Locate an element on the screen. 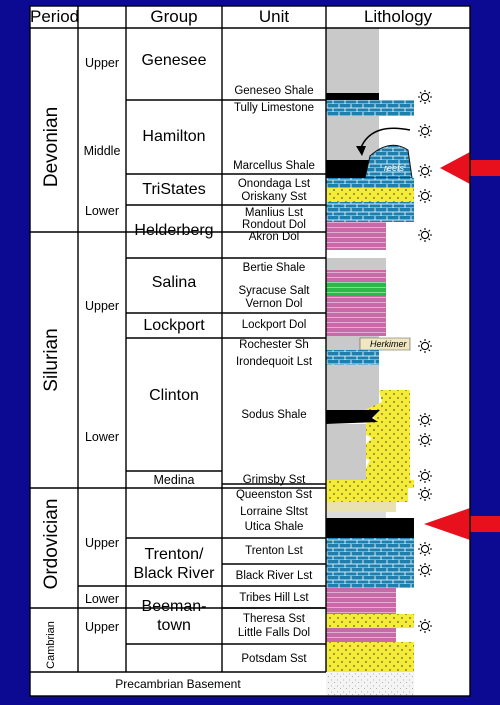 The height and width of the screenshot is (705, 500). group-genesee: Genesee is located at coordinates (174, 60).